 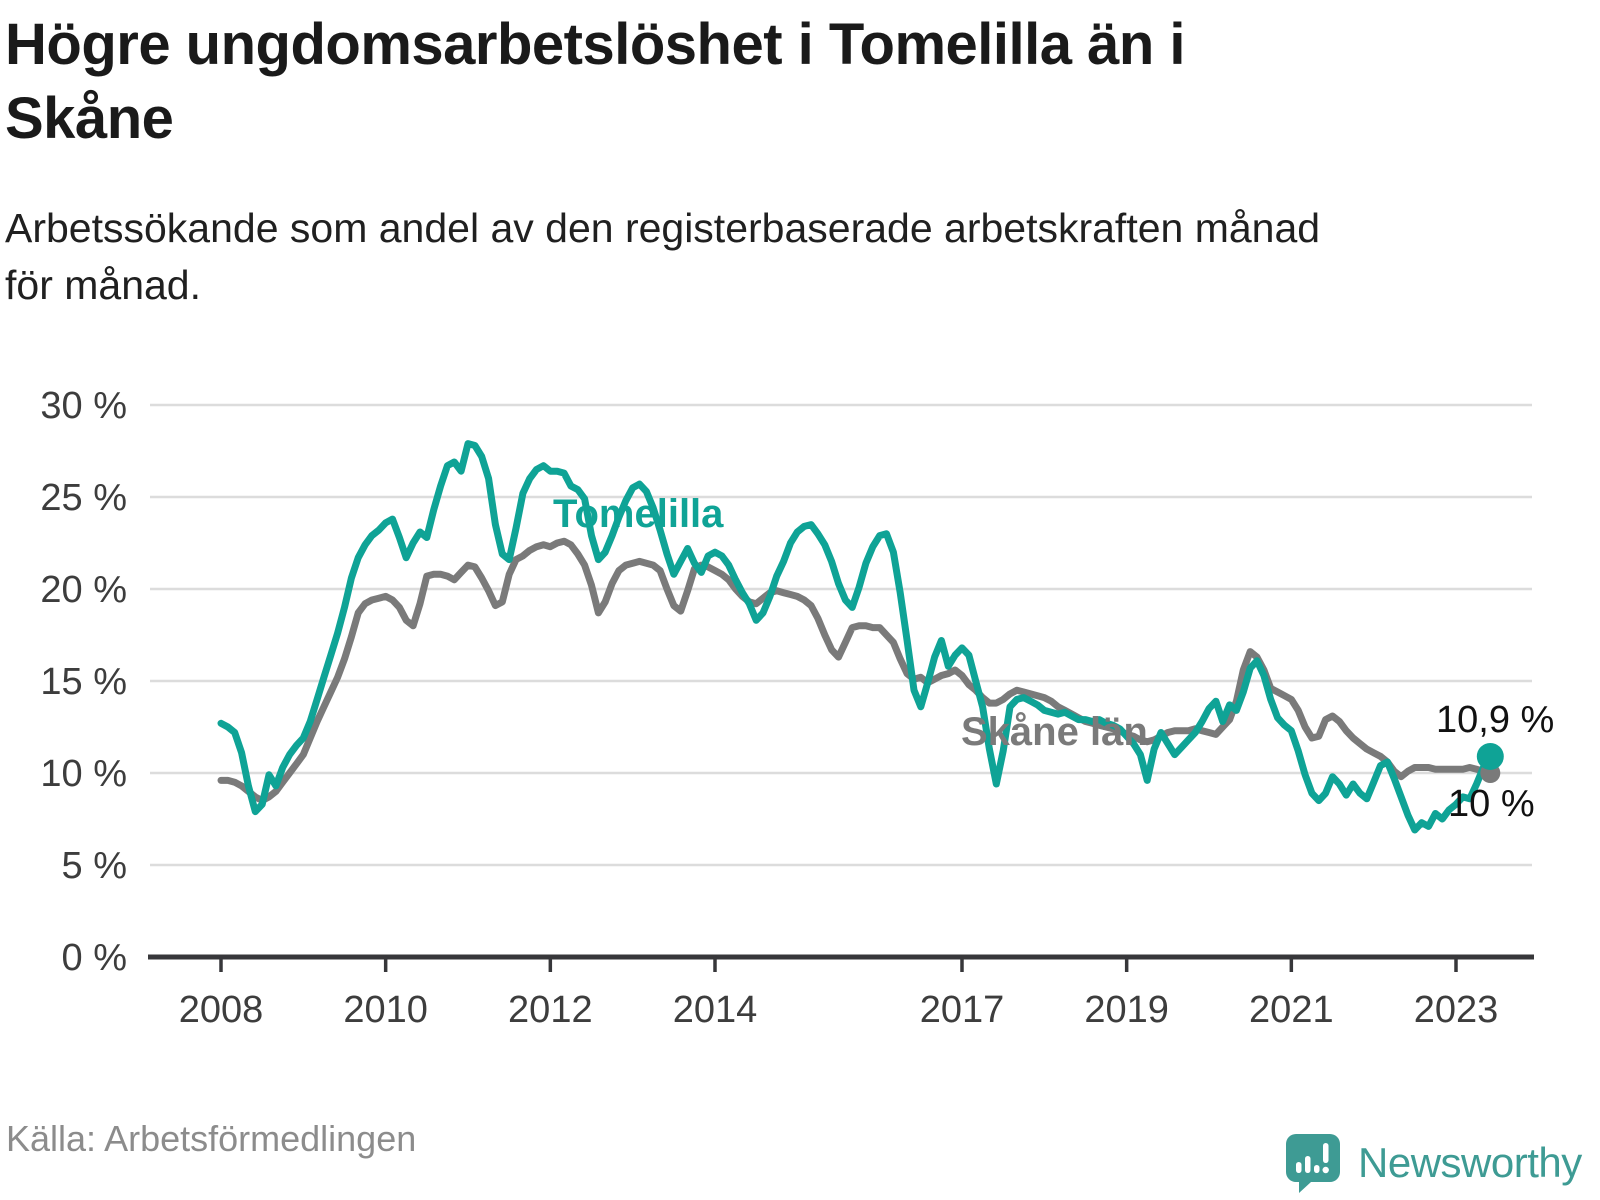 I want to click on x-tick-label-2021: 2021, so click(x=1291, y=1010).